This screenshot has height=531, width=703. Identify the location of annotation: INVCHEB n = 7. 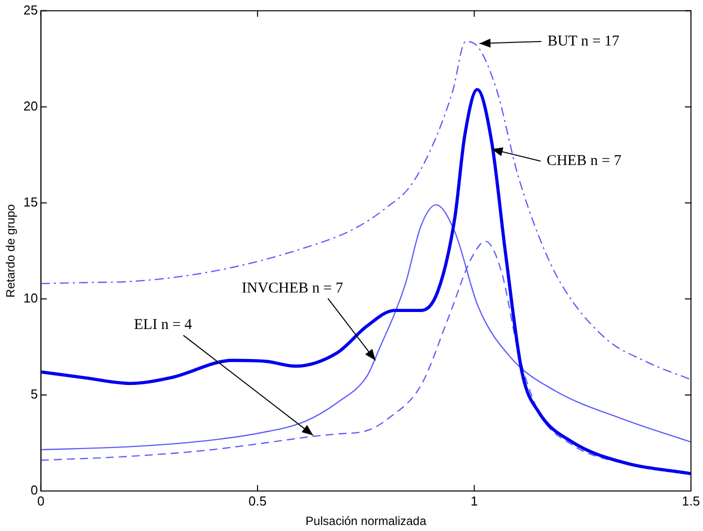
(293, 288).